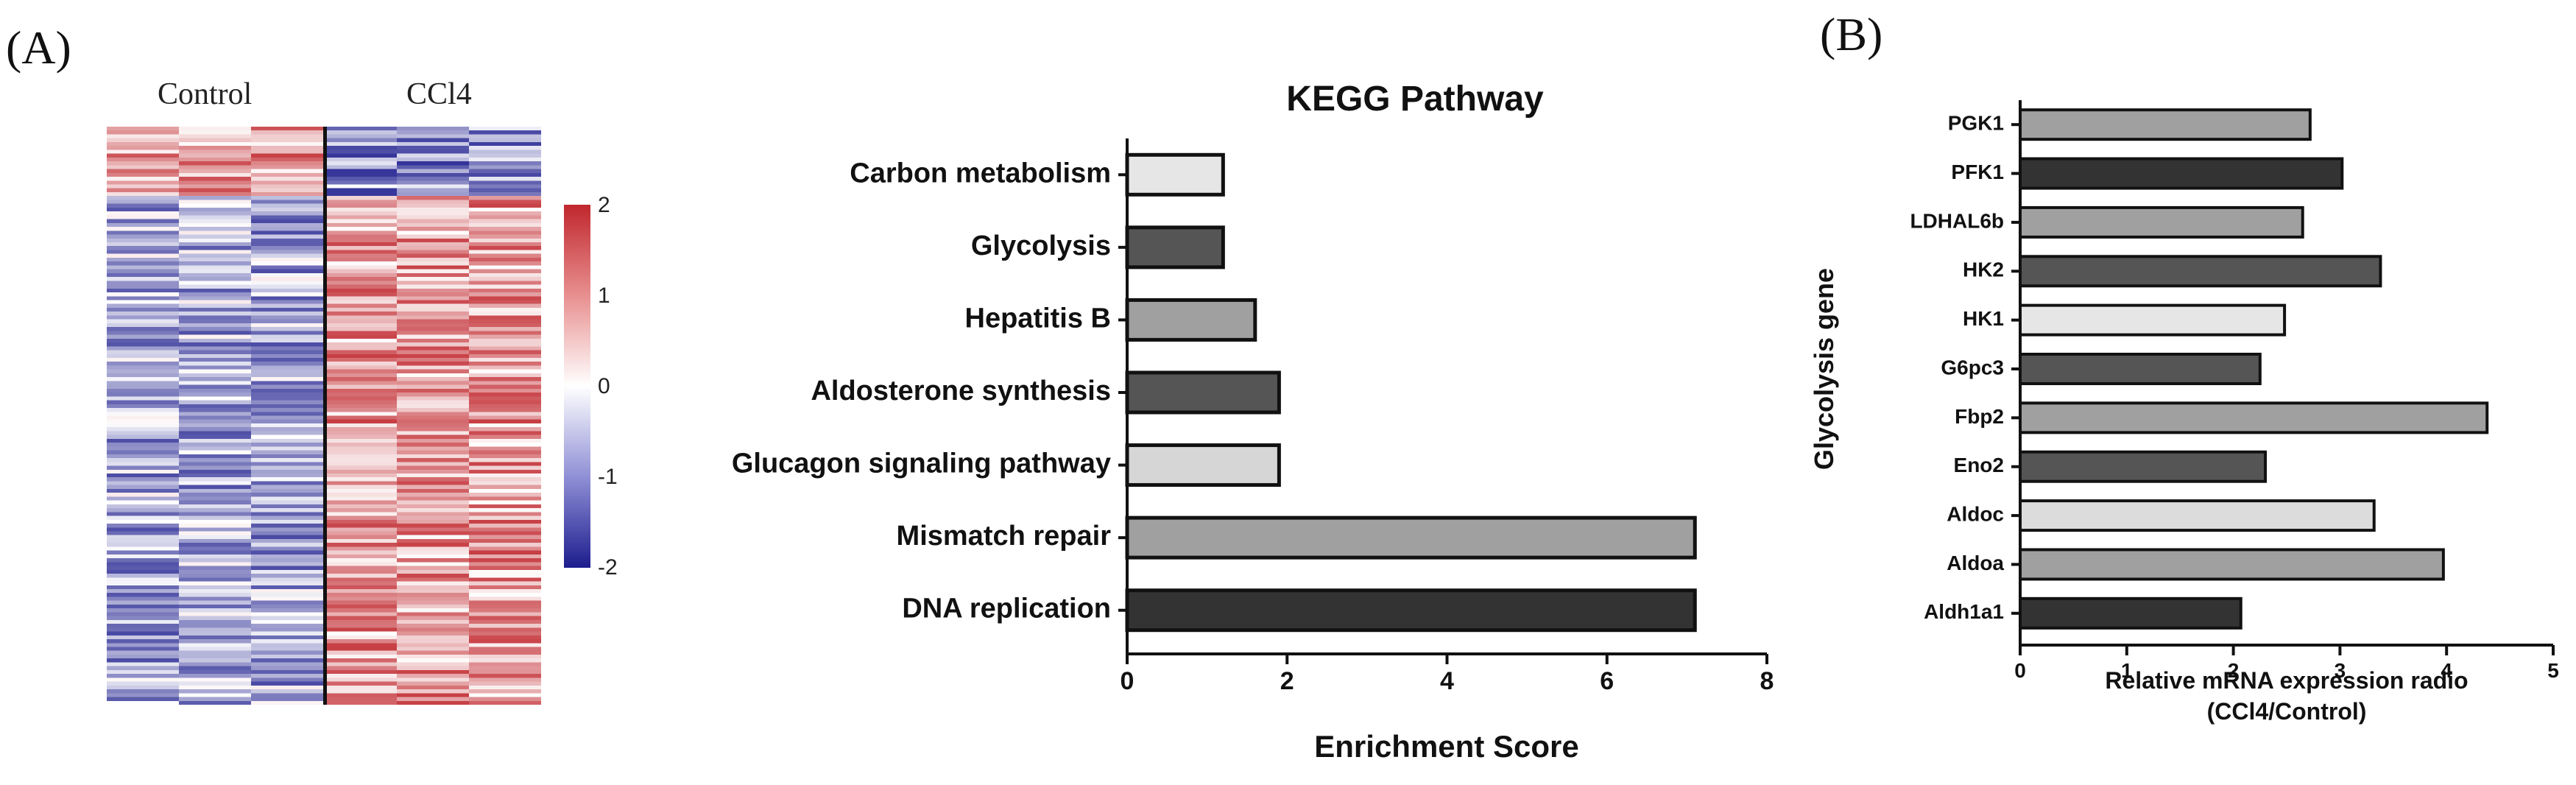 This screenshot has width=2576, height=785. What do you see at coordinates (2287, 711) in the screenshot?
I see `x-axis-subtitle: (CCl4/Control)` at bounding box center [2287, 711].